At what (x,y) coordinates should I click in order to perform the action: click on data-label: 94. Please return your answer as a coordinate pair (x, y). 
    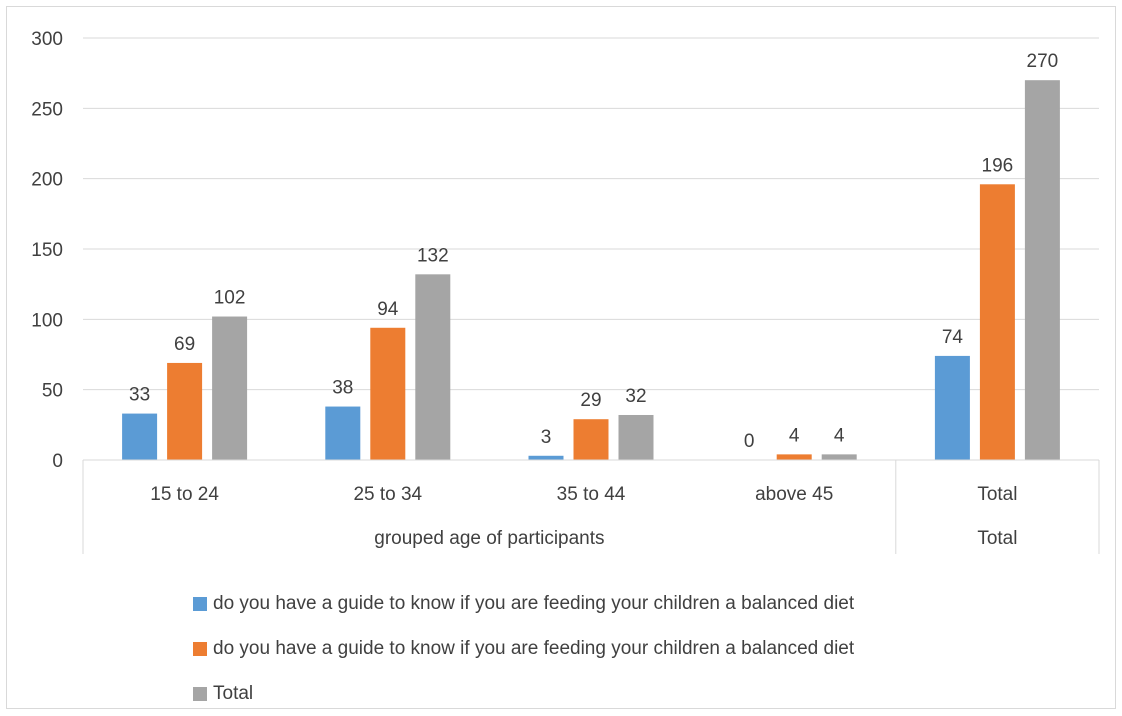
    Looking at the image, I should click on (388, 309).